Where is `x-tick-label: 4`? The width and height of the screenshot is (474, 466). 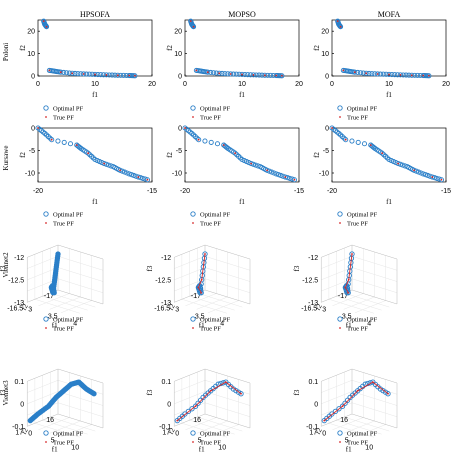 x-tick-label: 4 is located at coordinates (222, 323).